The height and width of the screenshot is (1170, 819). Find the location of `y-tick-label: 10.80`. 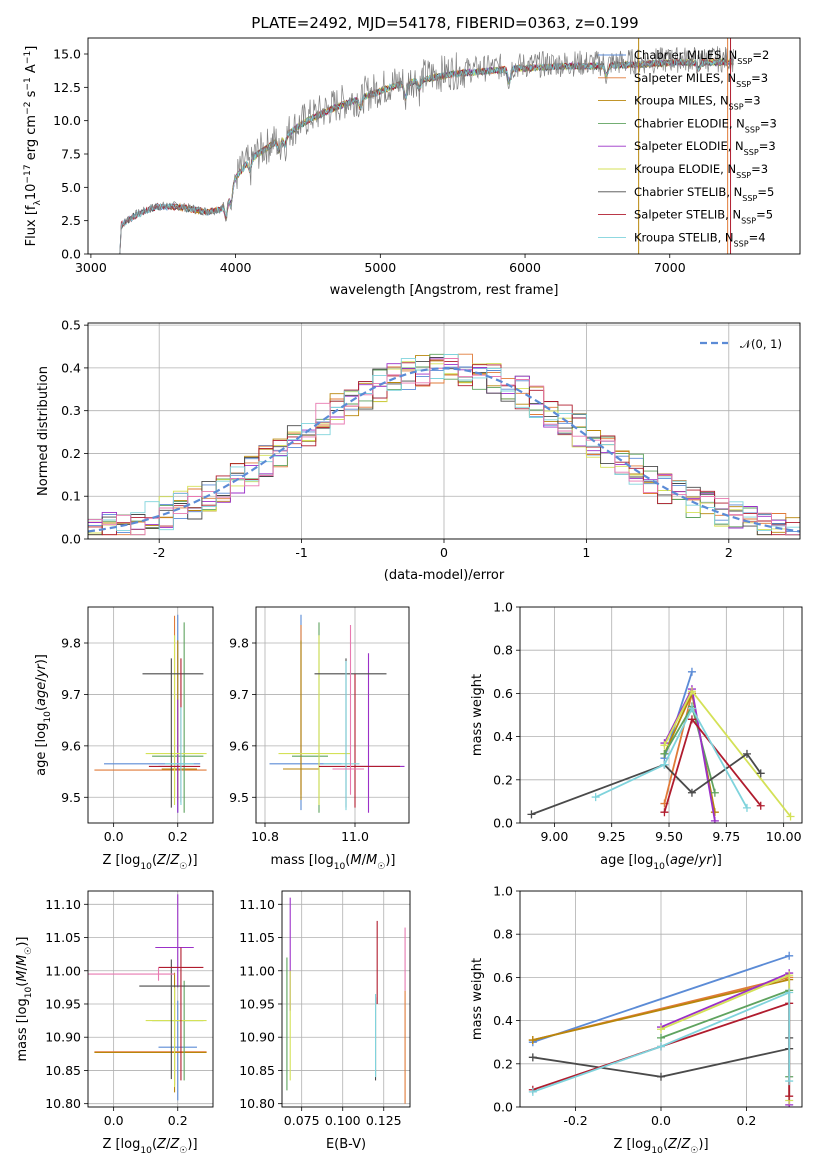

y-tick-label: 10.80 is located at coordinates (63, 1103).